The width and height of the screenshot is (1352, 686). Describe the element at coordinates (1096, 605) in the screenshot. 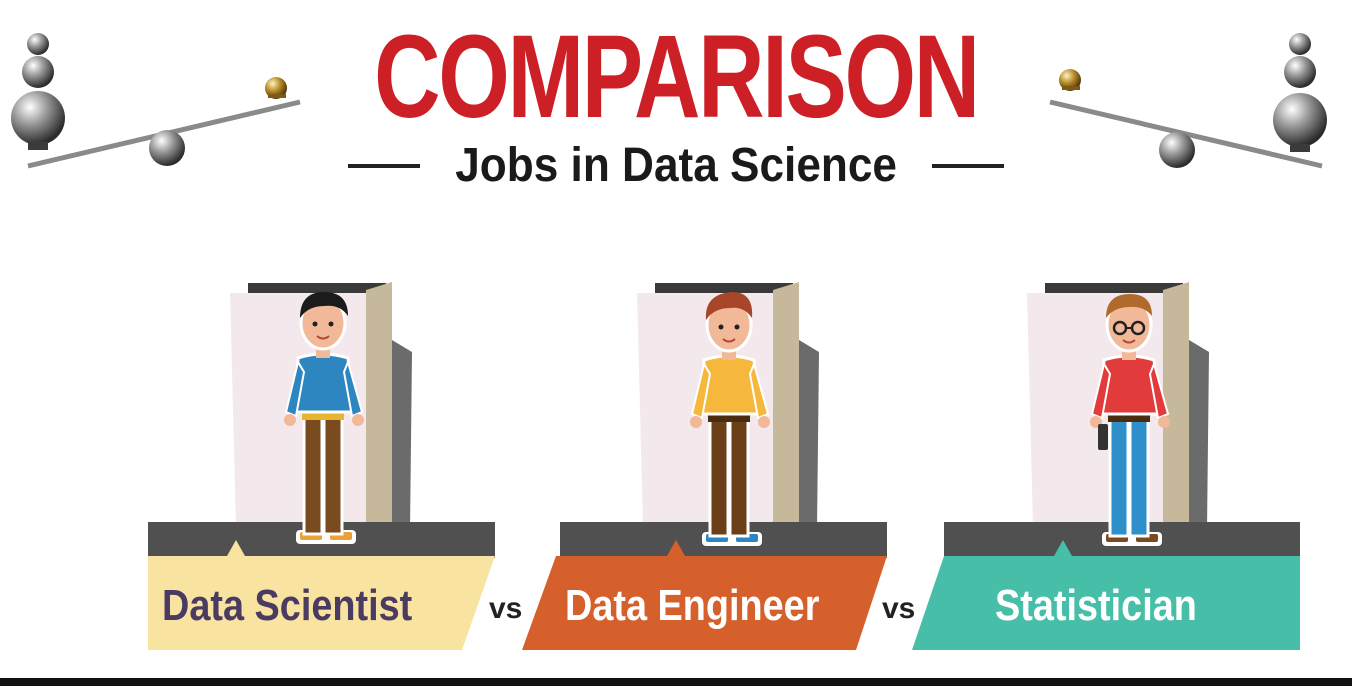

I see `role-label-statistician: Statistician` at that location.